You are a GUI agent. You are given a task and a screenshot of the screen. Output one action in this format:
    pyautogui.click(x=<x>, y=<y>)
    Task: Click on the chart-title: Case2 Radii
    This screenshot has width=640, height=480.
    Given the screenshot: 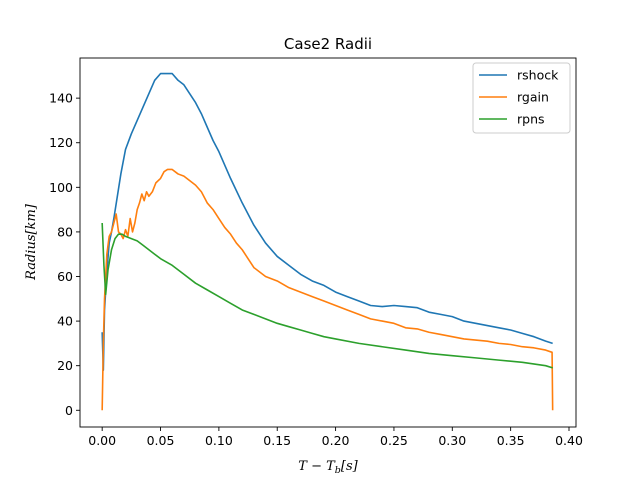 What is the action you would take?
    pyautogui.click(x=328, y=44)
    